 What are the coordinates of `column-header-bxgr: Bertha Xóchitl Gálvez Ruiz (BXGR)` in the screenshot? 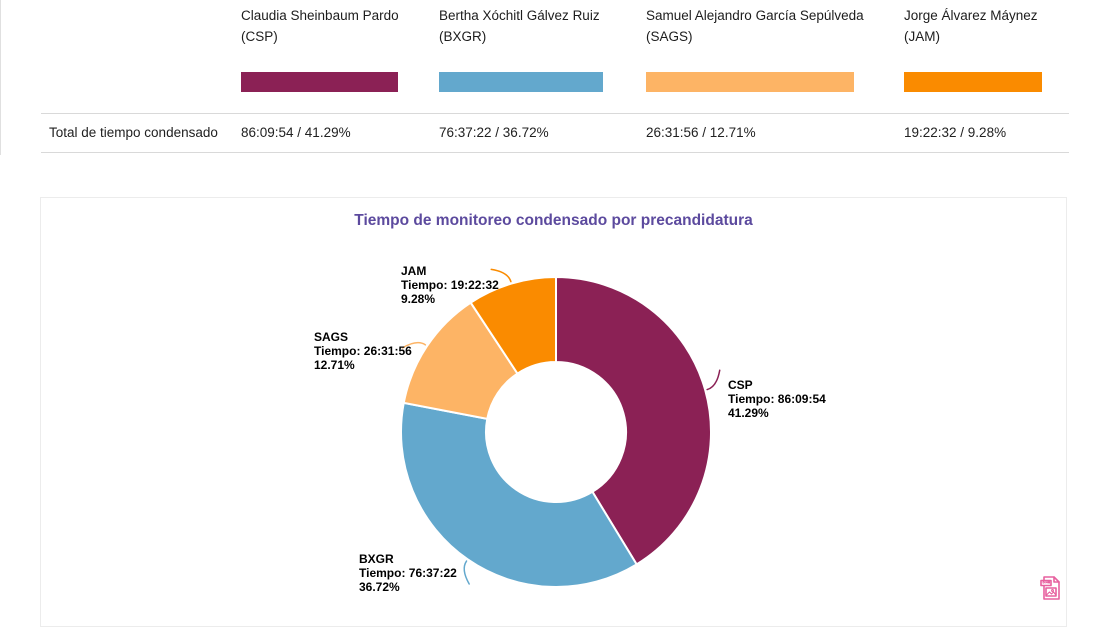 It's located at (519, 26).